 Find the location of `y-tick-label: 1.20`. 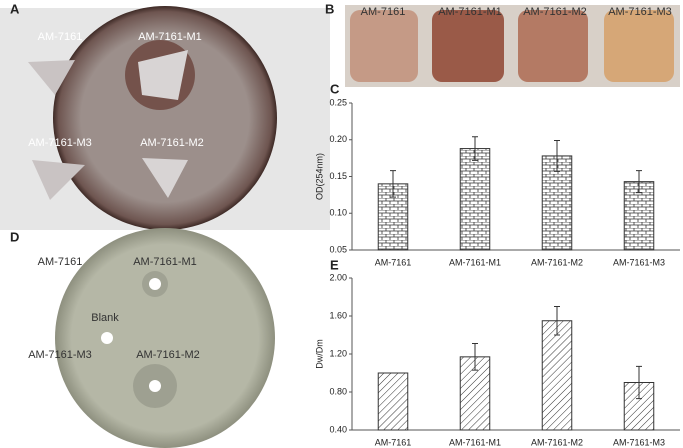

y-tick-label: 1.20 is located at coordinates (338, 353).